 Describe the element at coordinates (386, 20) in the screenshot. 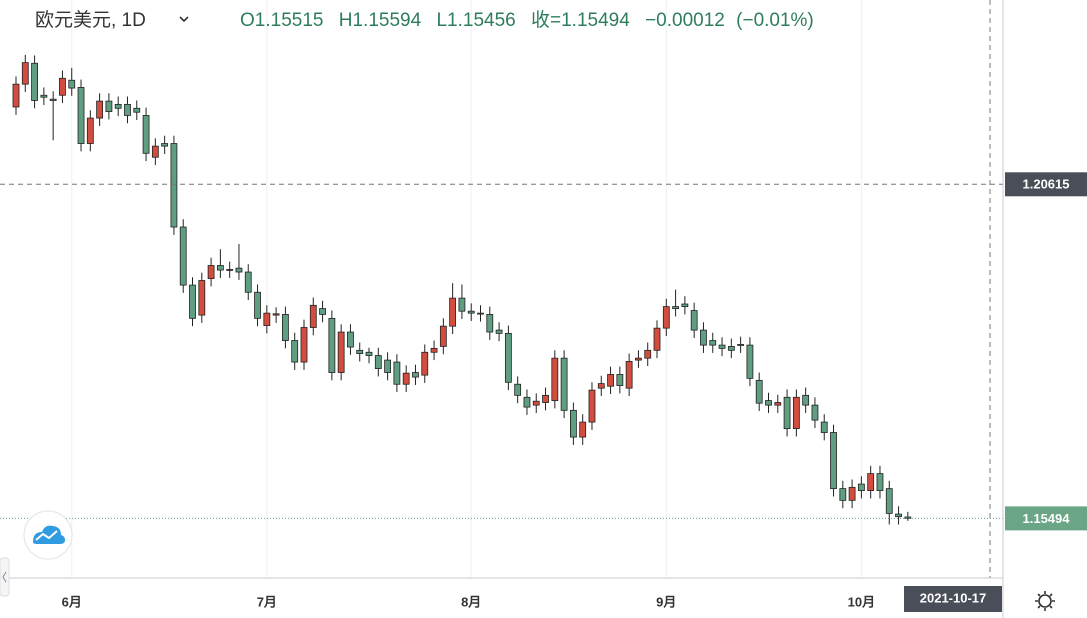

I see `ohlc-value: 1.15594` at that location.